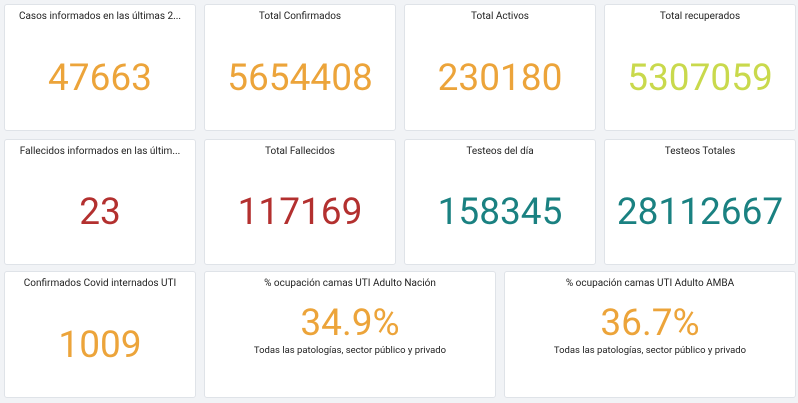  I want to click on card-value: 34.9%, so click(350, 323).